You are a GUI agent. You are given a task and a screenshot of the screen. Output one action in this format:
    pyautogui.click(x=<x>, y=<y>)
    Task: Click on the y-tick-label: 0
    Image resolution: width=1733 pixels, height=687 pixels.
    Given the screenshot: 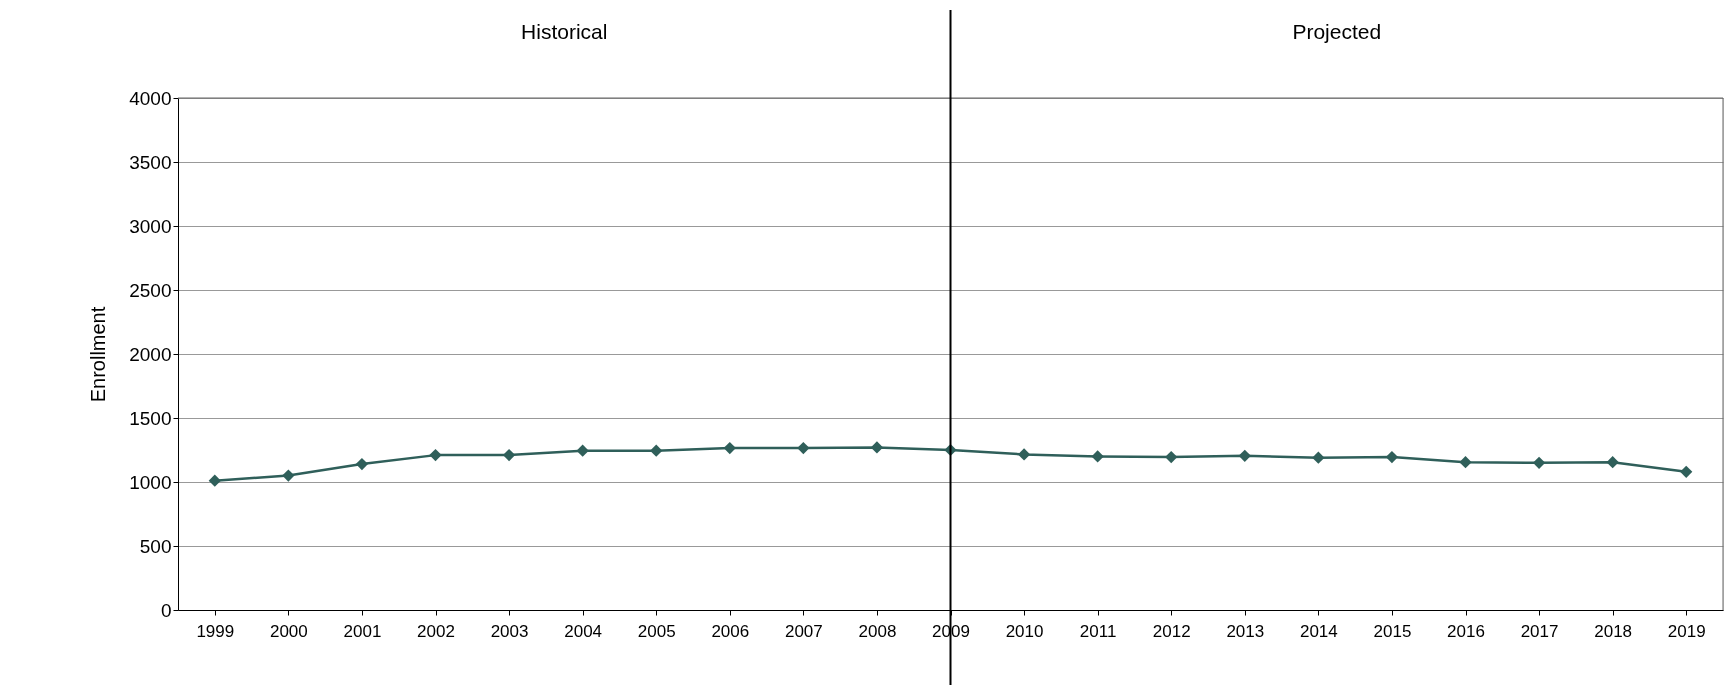 What is the action you would take?
    pyautogui.click(x=166, y=610)
    